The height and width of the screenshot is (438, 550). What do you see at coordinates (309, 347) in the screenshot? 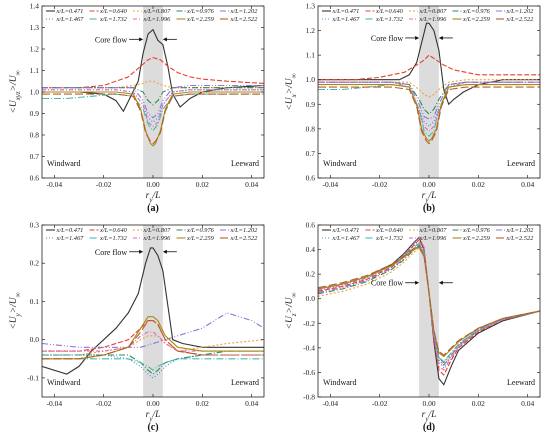
I see `y-tick-label: -0.4` at bounding box center [309, 347].